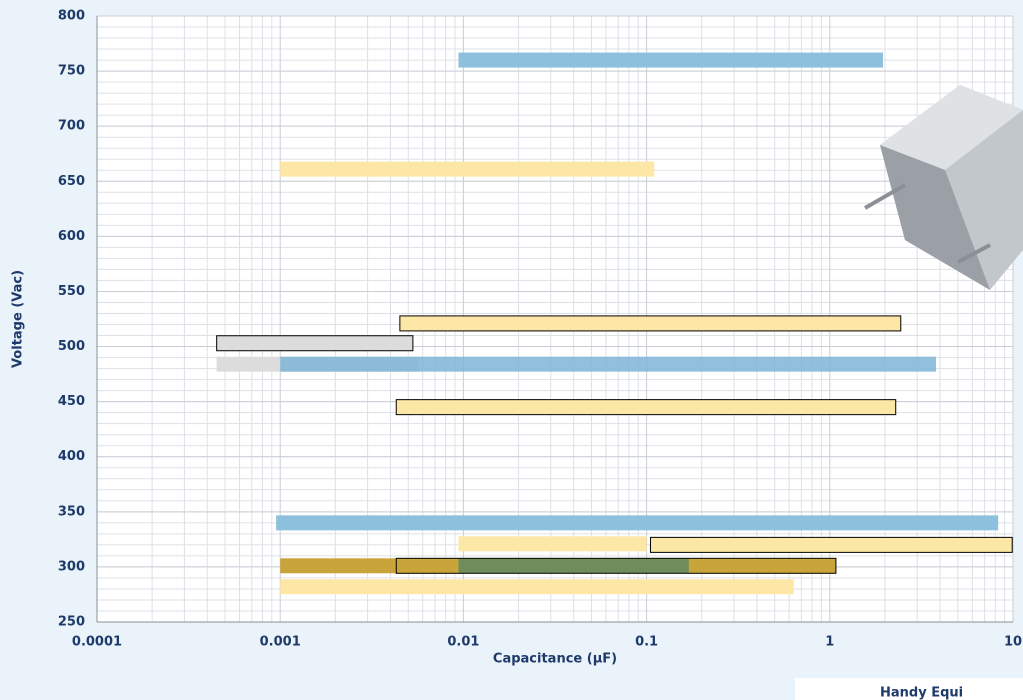 Image resolution: width=1023 pixels, height=700 pixels. I want to click on y-tick-label: 600, so click(71, 236).